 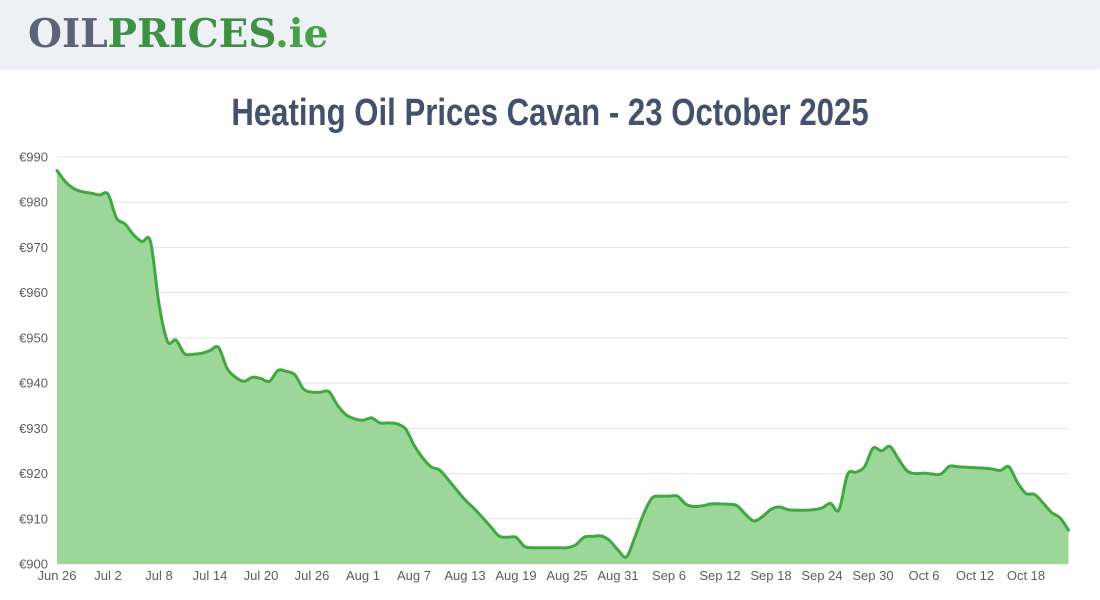 I want to click on site-header: OILPRICES.ie, so click(x=550, y=34).